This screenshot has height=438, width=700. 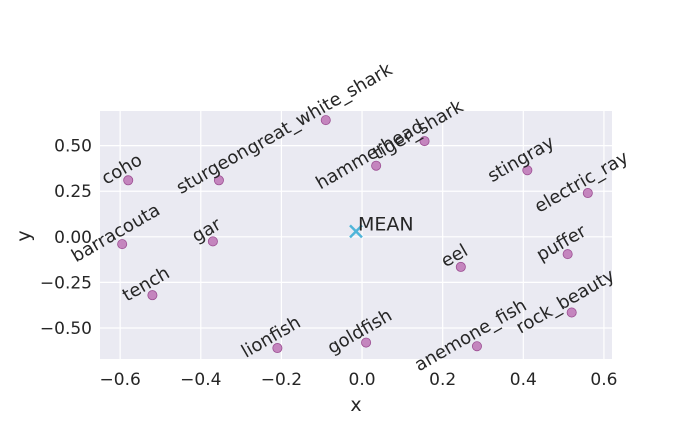 What do you see at coordinates (73, 147) in the screenshot?
I see `y-tick-label: 0.50` at bounding box center [73, 147].